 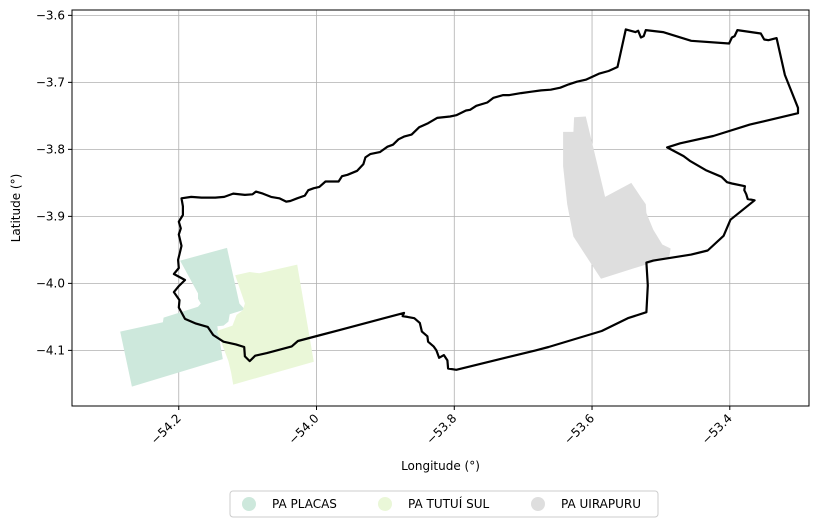 What do you see at coordinates (50, 149) in the screenshot?
I see `y-tick-label: −3.8` at bounding box center [50, 149].